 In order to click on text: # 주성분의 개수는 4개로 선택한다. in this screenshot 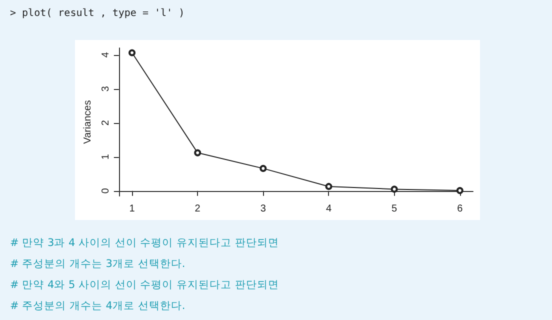, I will do `click(98, 306)`.